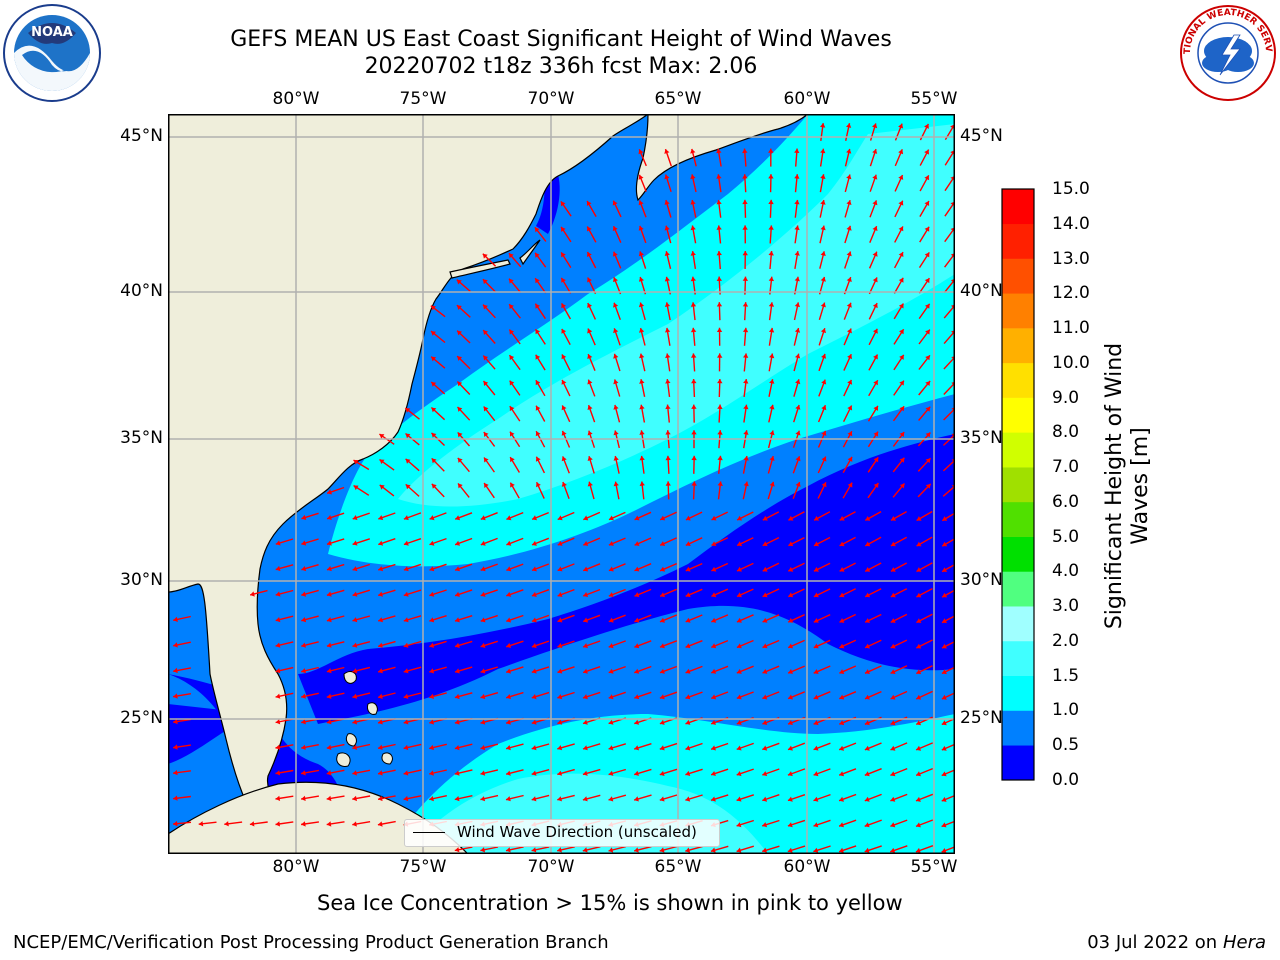  Describe the element at coordinates (1066, 640) in the screenshot. I see `colorbar-tick-label: 2.0` at that location.